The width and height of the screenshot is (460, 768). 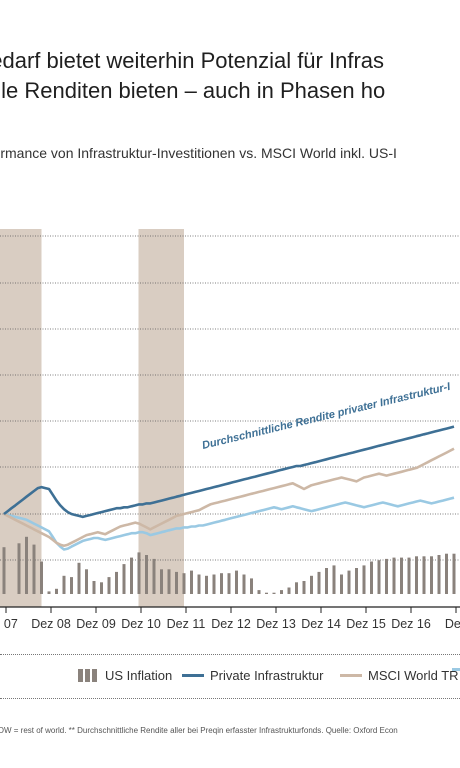 I want to click on legend-item-msci-world-tr: MSCI World TR, so click(x=399, y=675).